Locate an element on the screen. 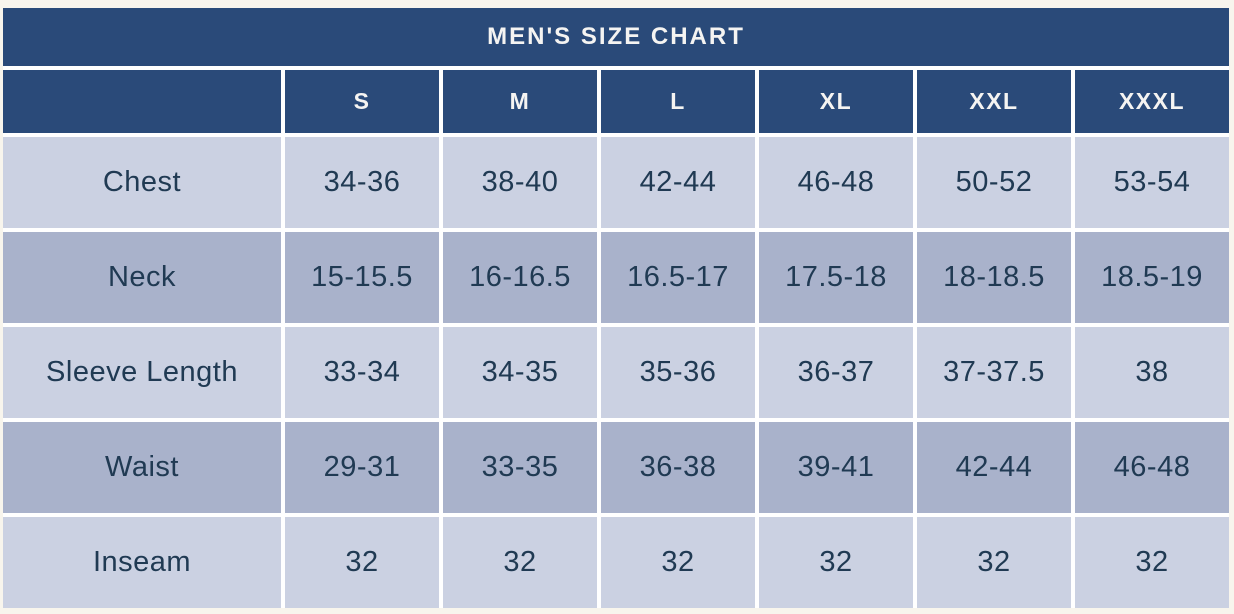 The width and height of the screenshot is (1234, 614). corner-cell is located at coordinates (142, 101).